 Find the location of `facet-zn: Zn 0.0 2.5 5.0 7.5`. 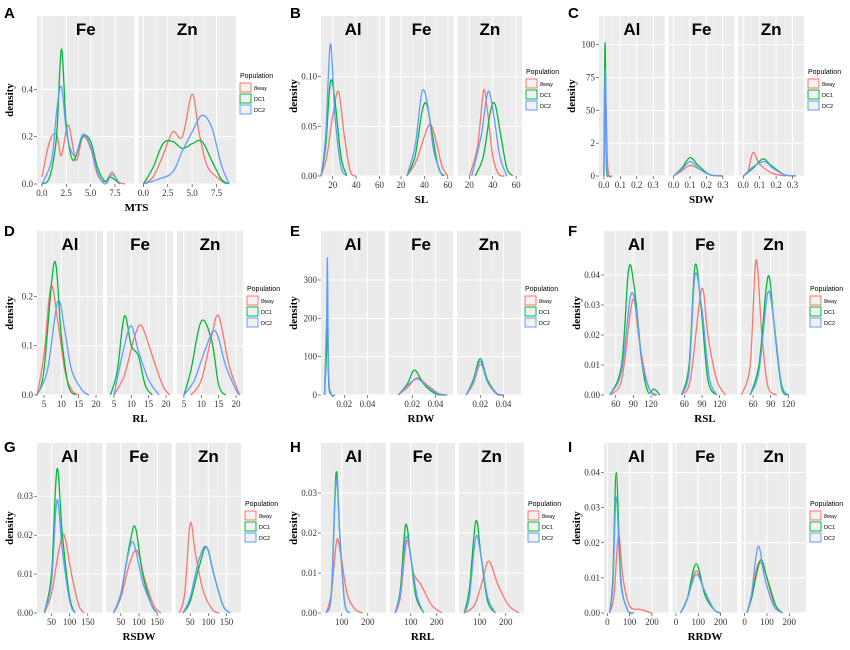

facet-zn: Zn 0.0 2.5 5.0 7.5 is located at coordinates (187, 107).